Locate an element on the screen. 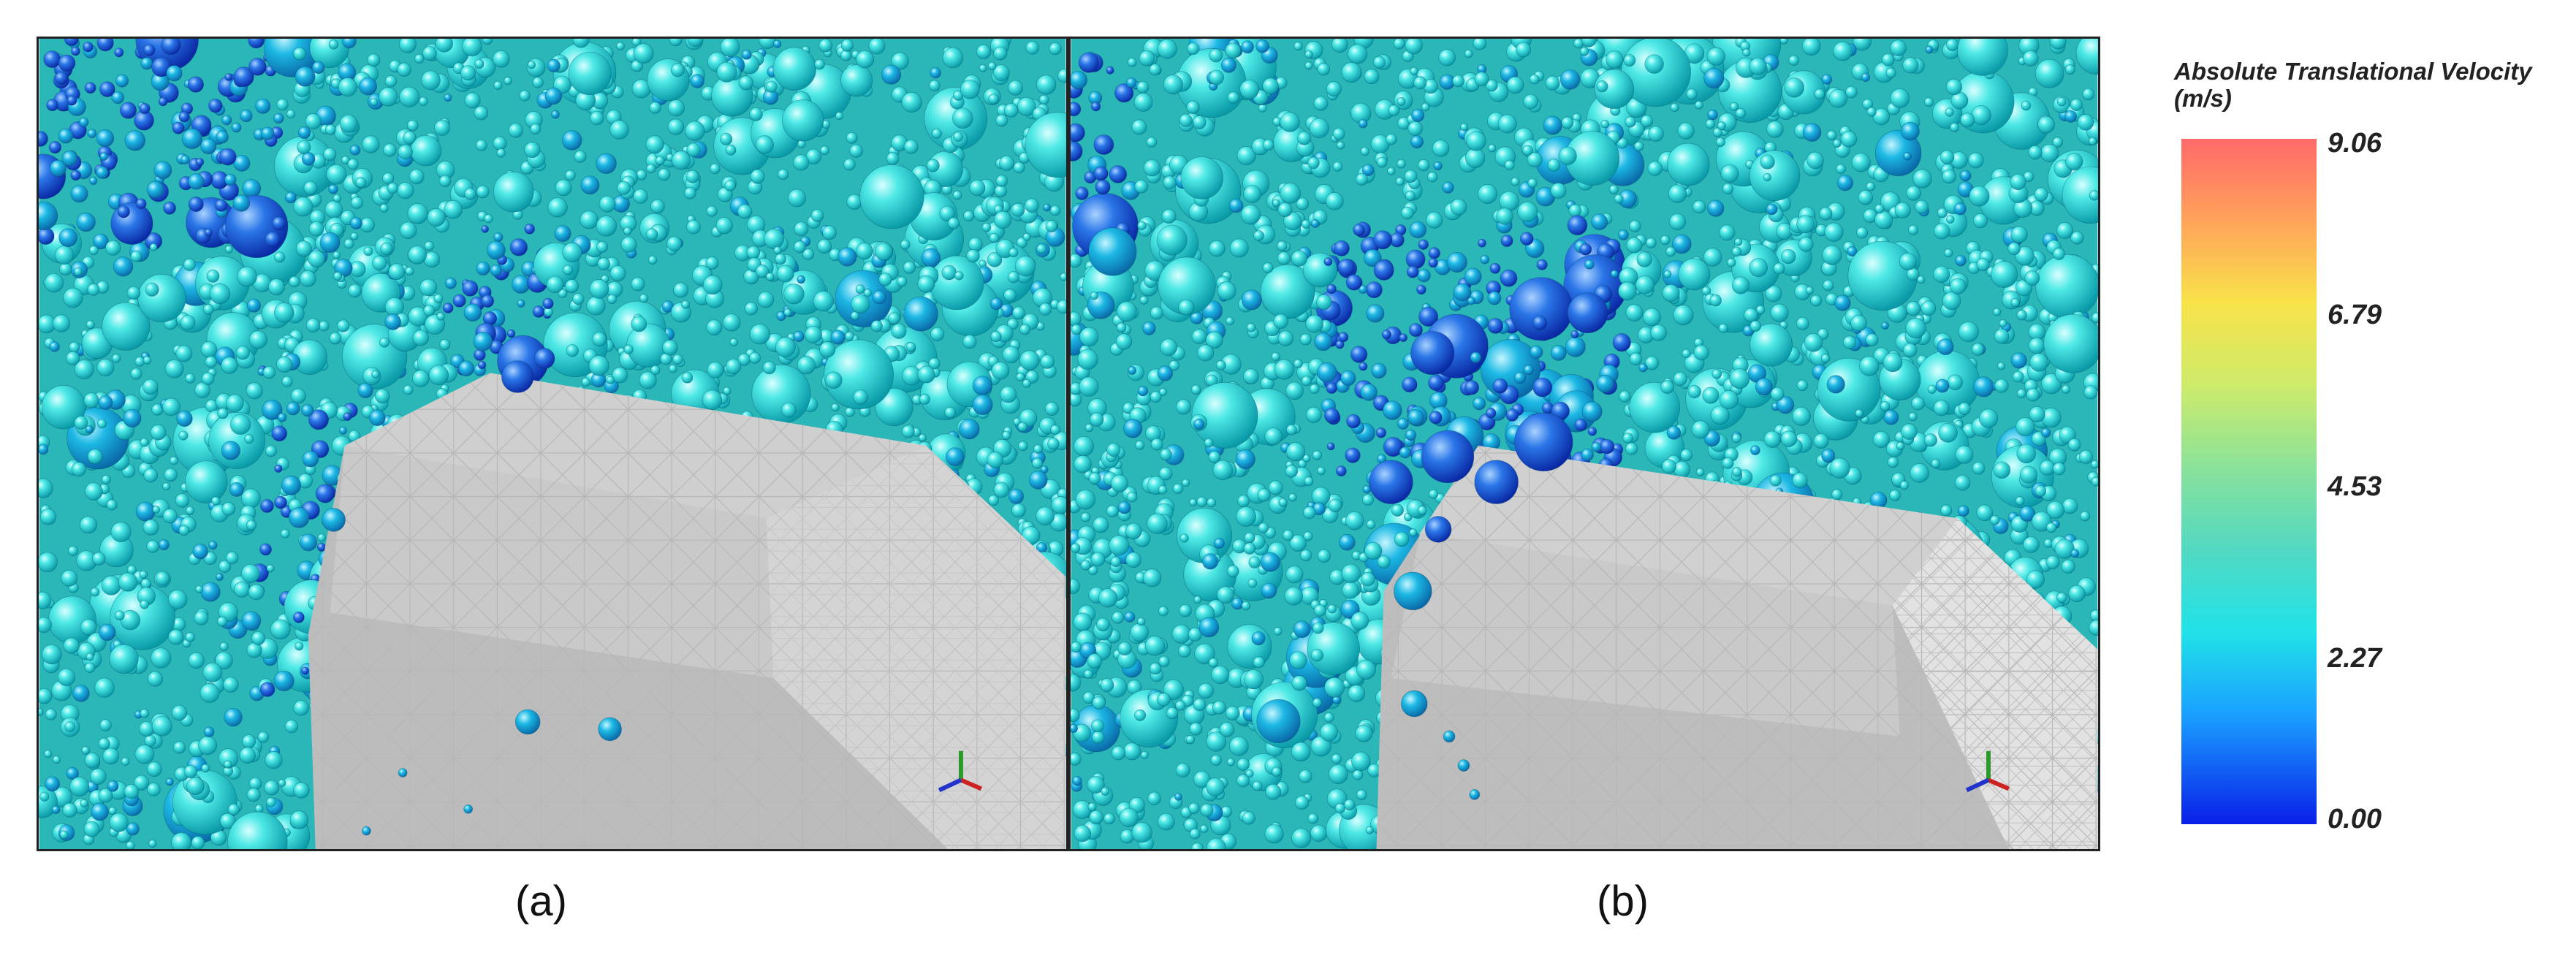 Image resolution: width=2576 pixels, height=955 pixels. legend-title-line1: Absolute Translational Velocity is located at coordinates (2353, 71).